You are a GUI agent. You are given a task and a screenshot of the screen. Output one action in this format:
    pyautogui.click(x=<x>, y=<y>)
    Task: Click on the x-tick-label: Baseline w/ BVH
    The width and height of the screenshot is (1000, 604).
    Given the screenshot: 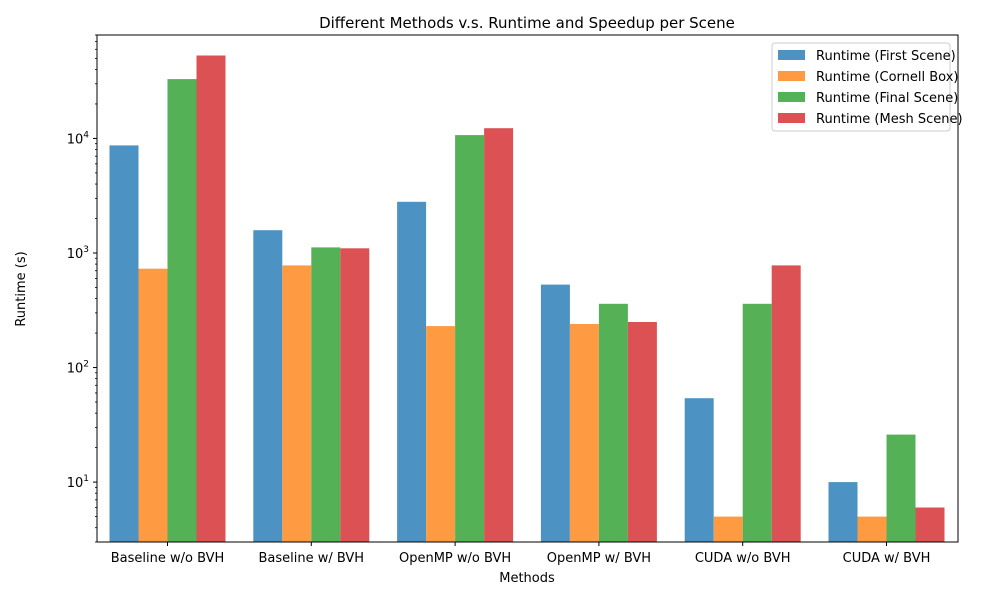 What is the action you would take?
    pyautogui.click(x=312, y=558)
    